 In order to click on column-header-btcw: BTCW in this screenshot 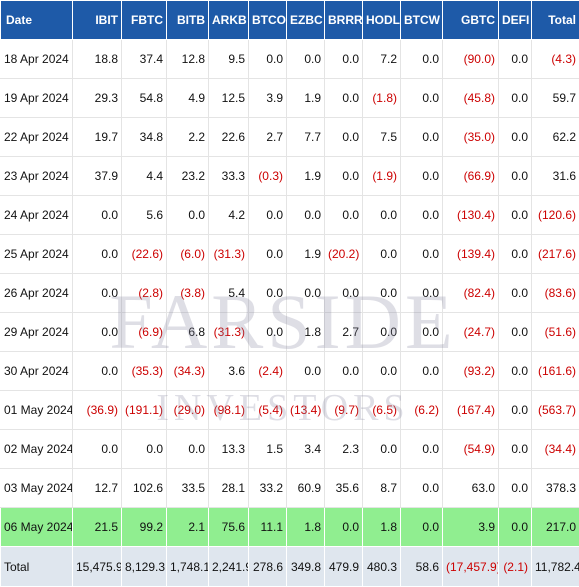, I will do `click(422, 20)`.